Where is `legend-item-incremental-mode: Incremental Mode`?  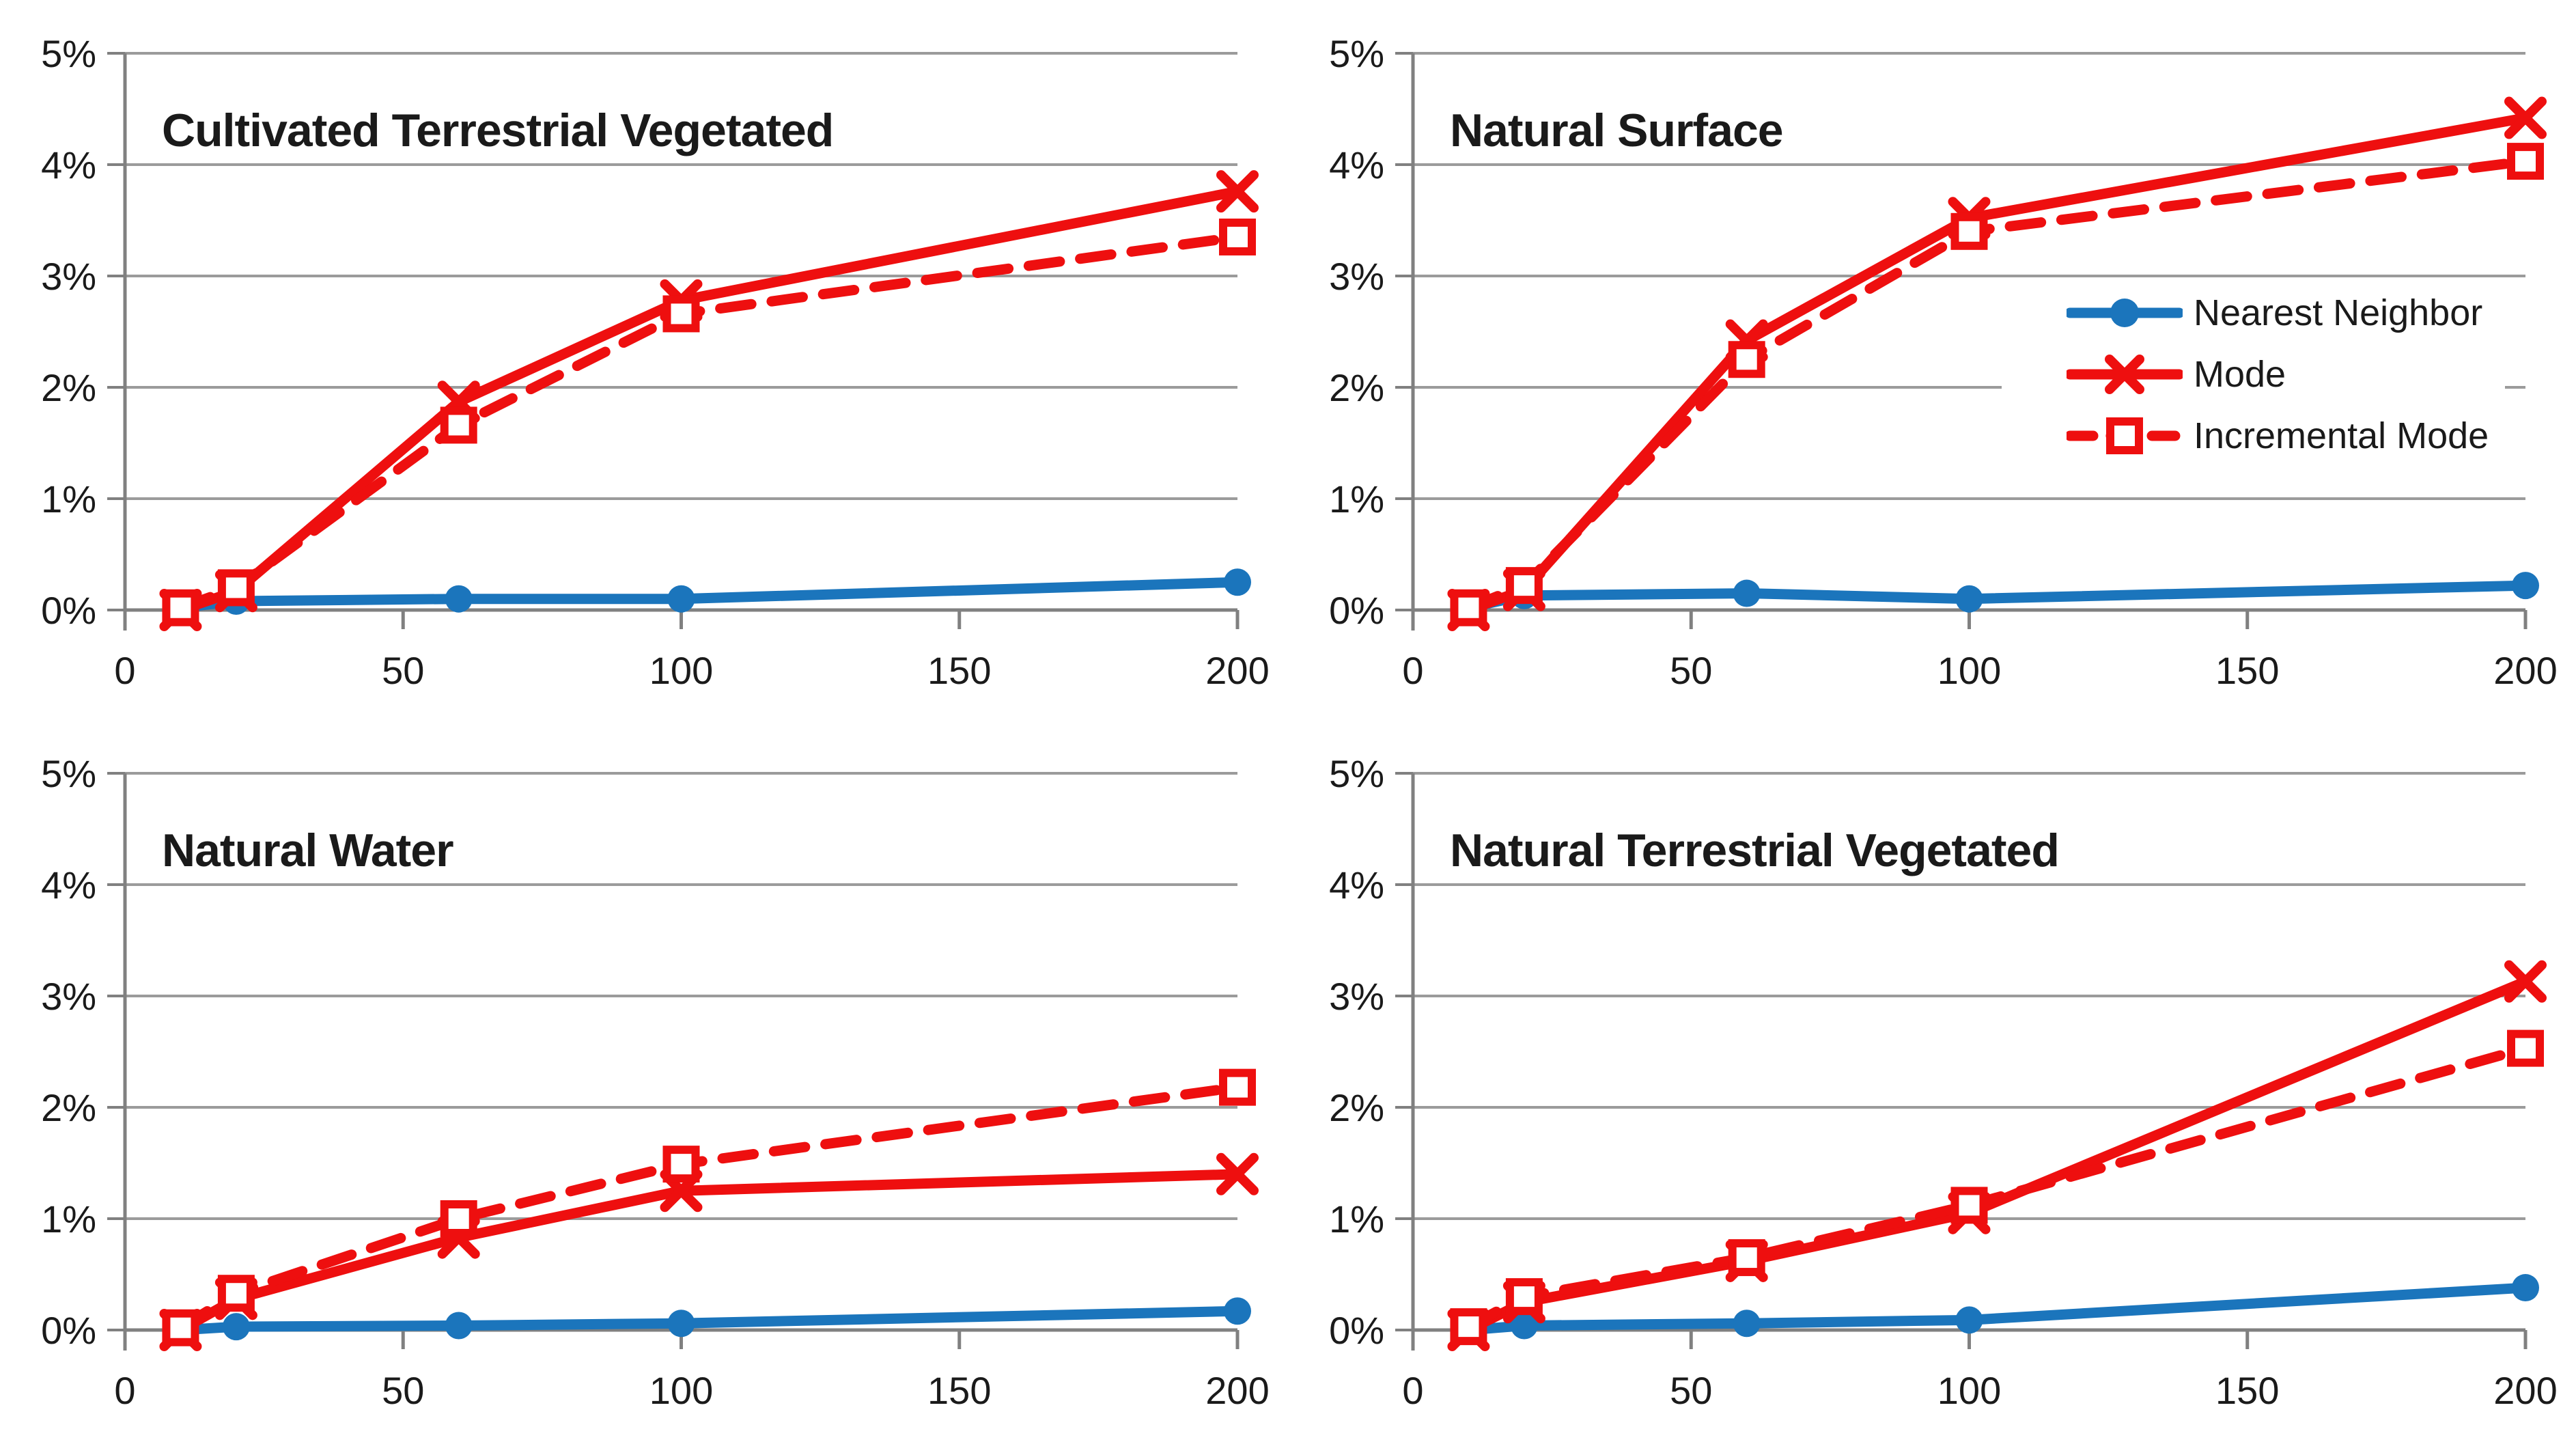 legend-item-incremental-mode: Incremental Mode is located at coordinates (2278, 436).